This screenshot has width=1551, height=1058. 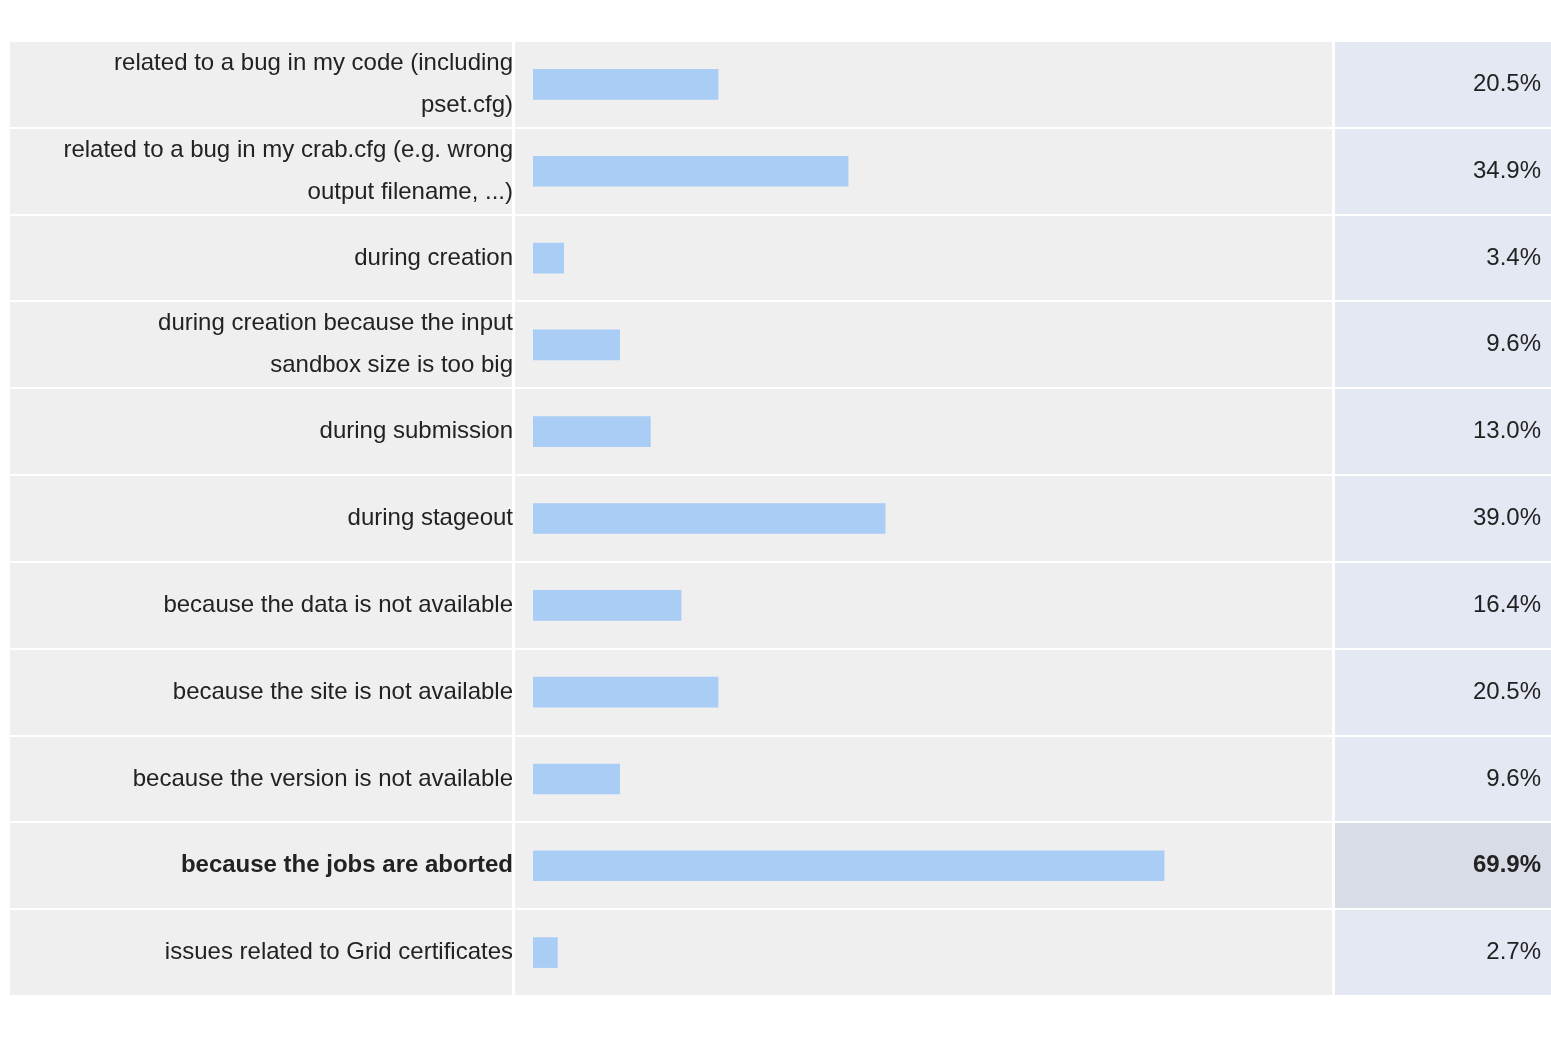 I want to click on y-tick-label: during stageout, so click(x=430, y=517).